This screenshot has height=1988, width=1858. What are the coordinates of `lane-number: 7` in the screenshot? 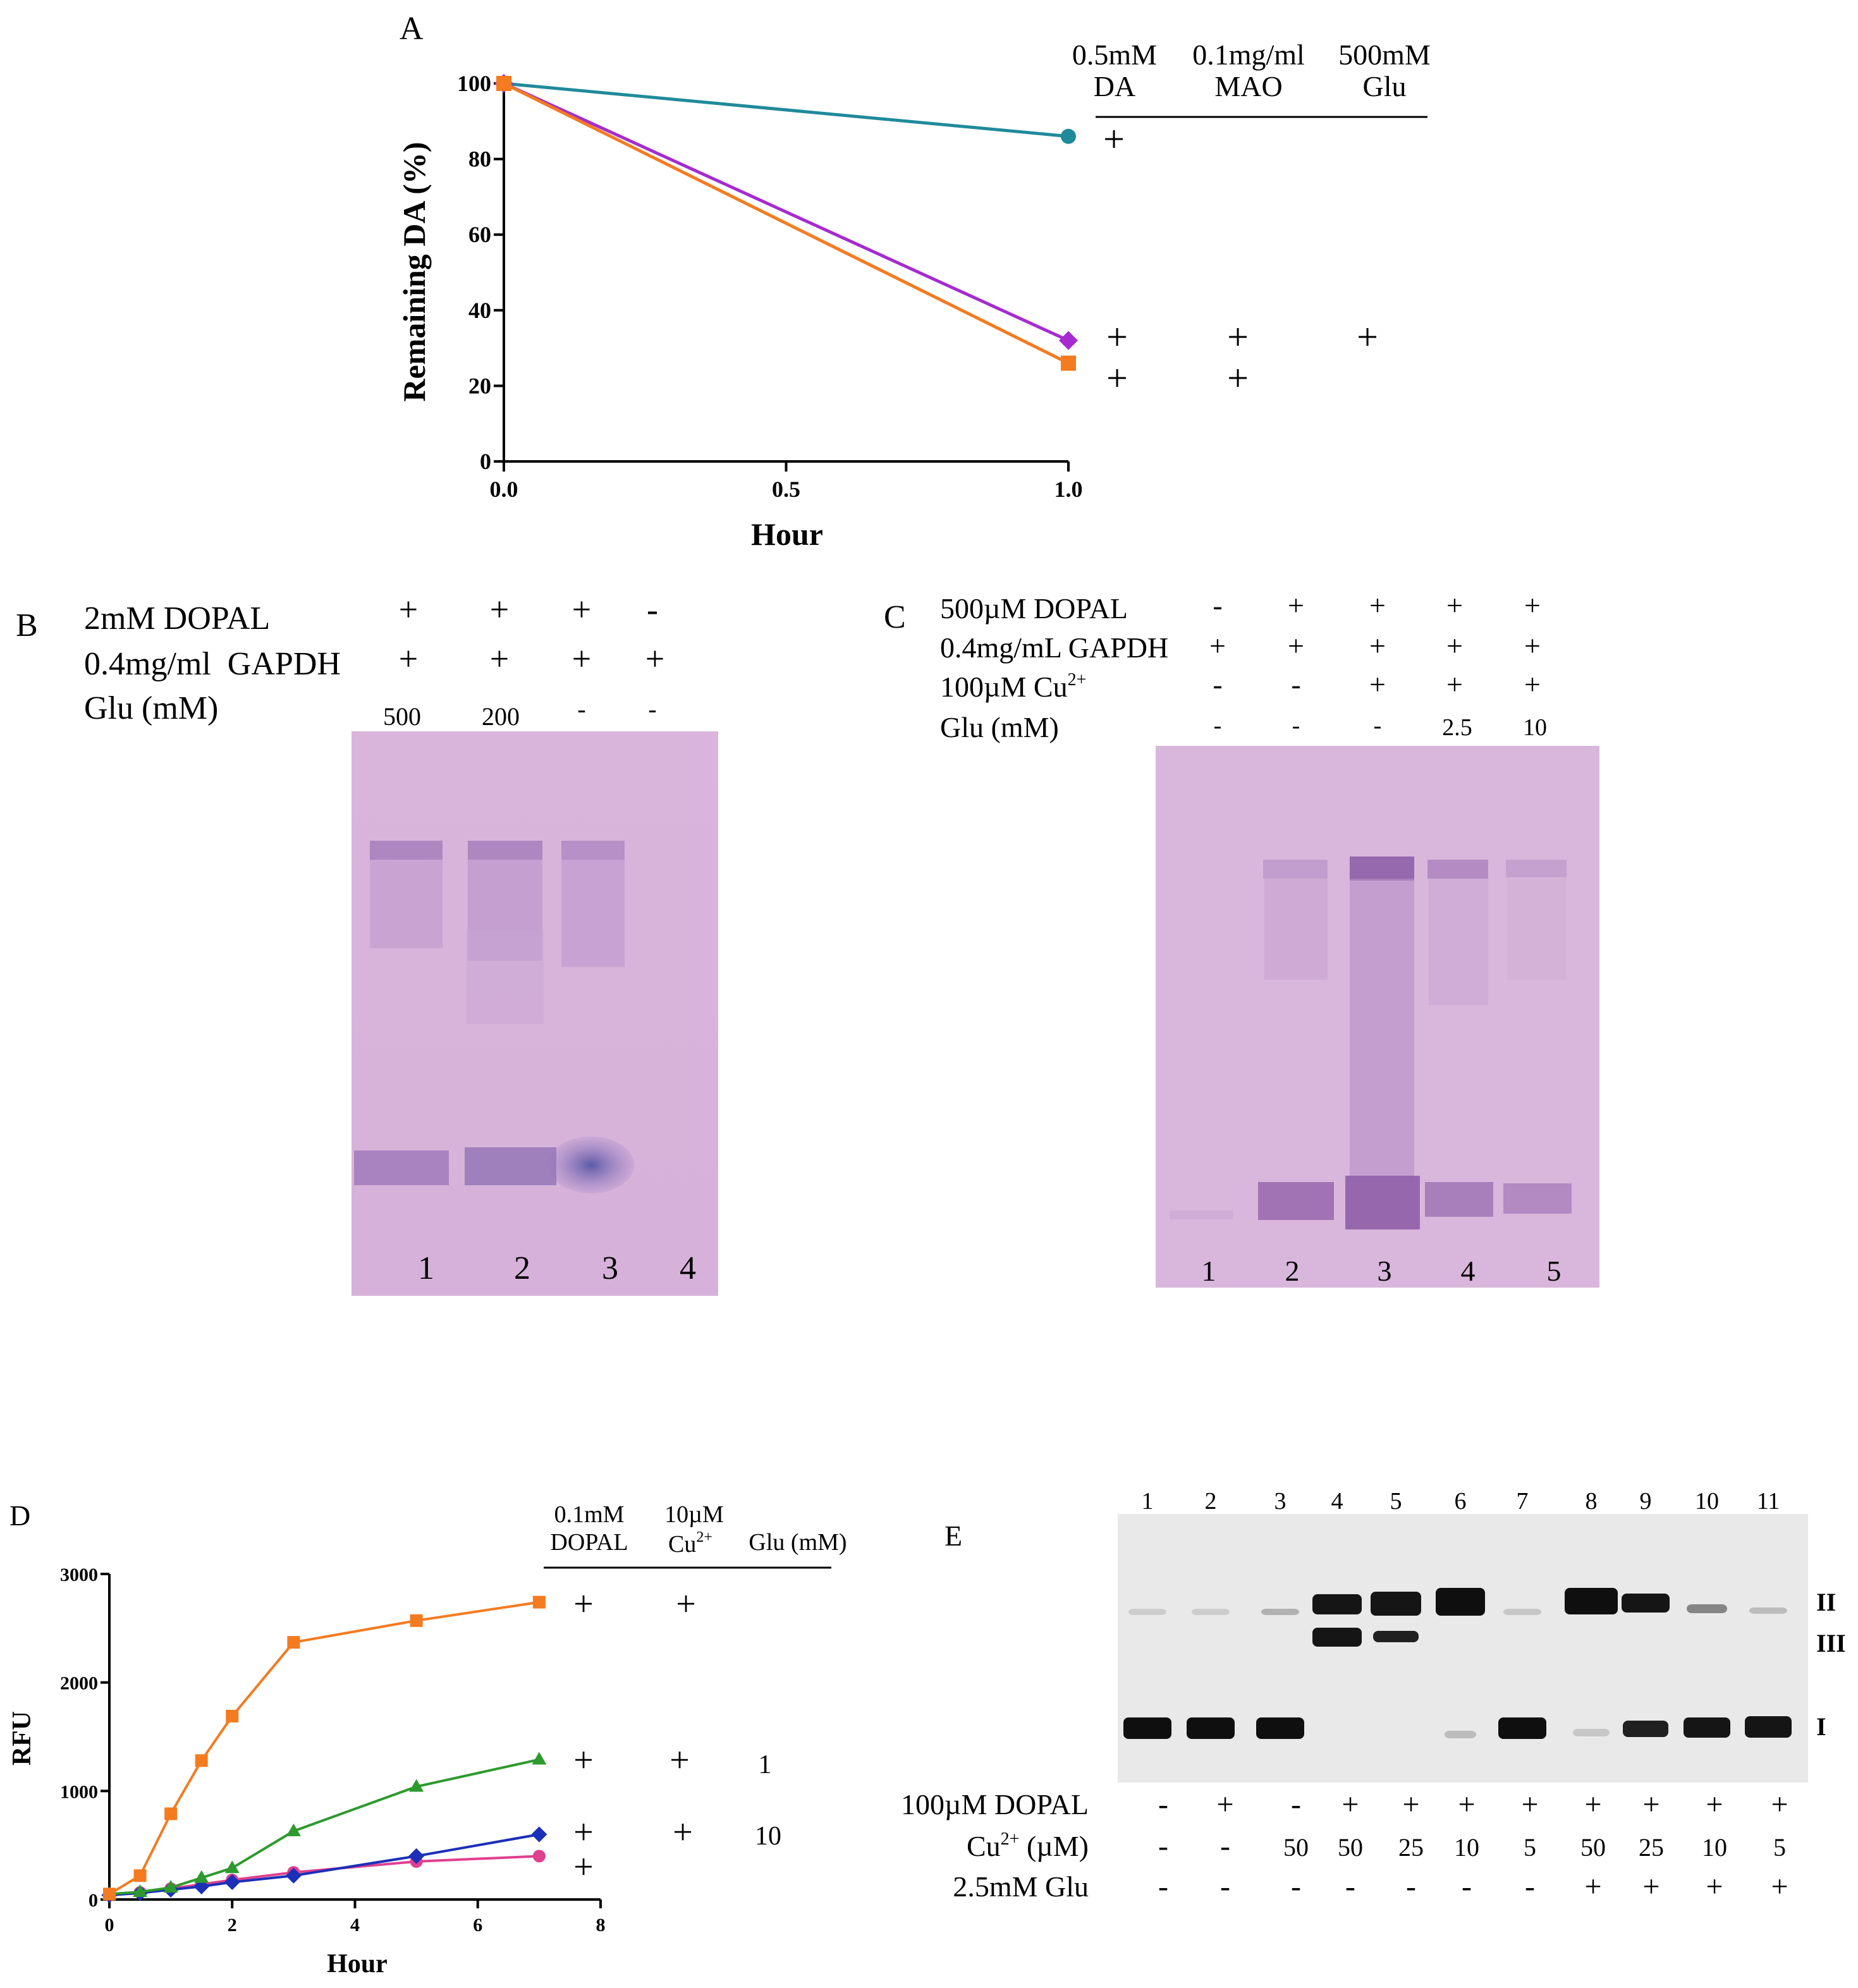 It's located at (1523, 1501).